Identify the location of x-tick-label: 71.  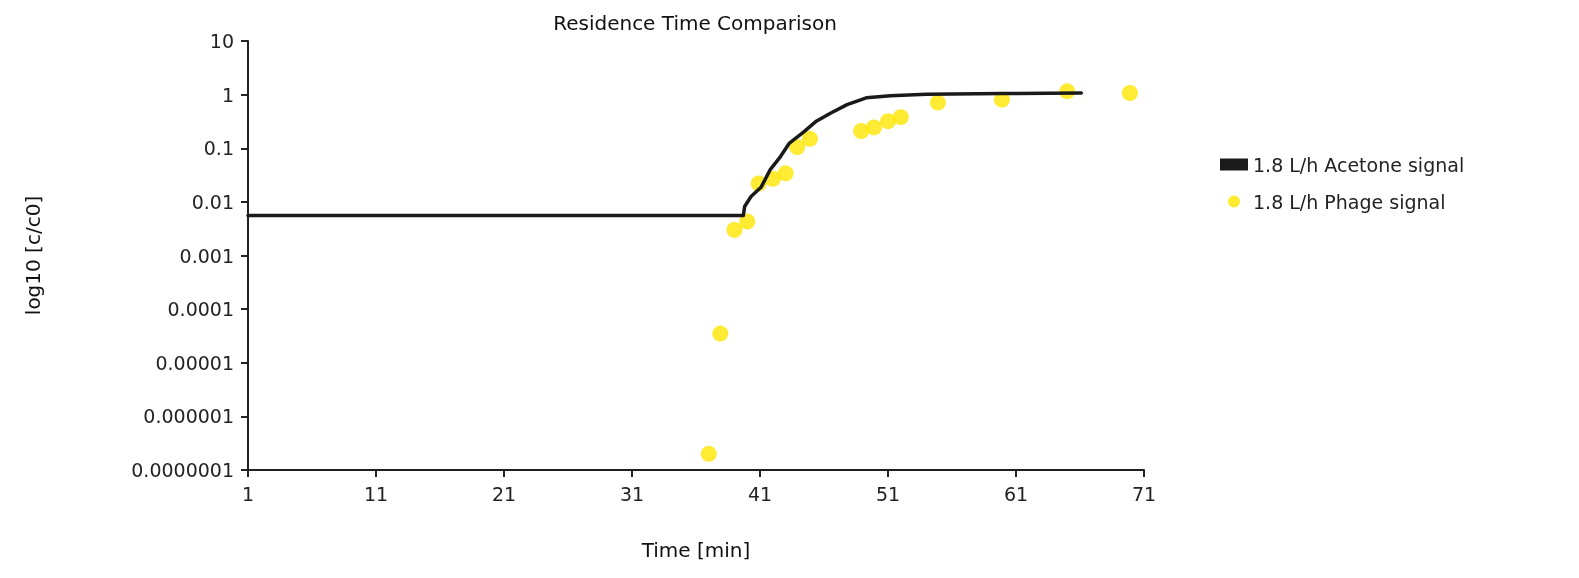
(1144, 493).